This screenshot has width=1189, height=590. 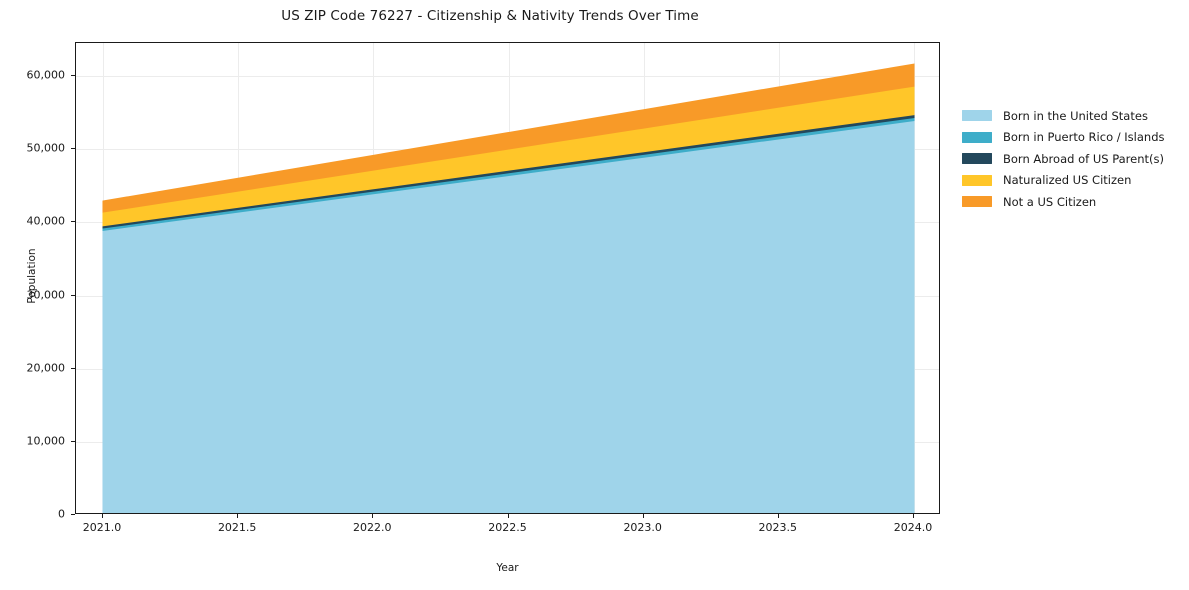 What do you see at coordinates (46, 368) in the screenshot?
I see `y-axis-tick-label: 20,000` at bounding box center [46, 368].